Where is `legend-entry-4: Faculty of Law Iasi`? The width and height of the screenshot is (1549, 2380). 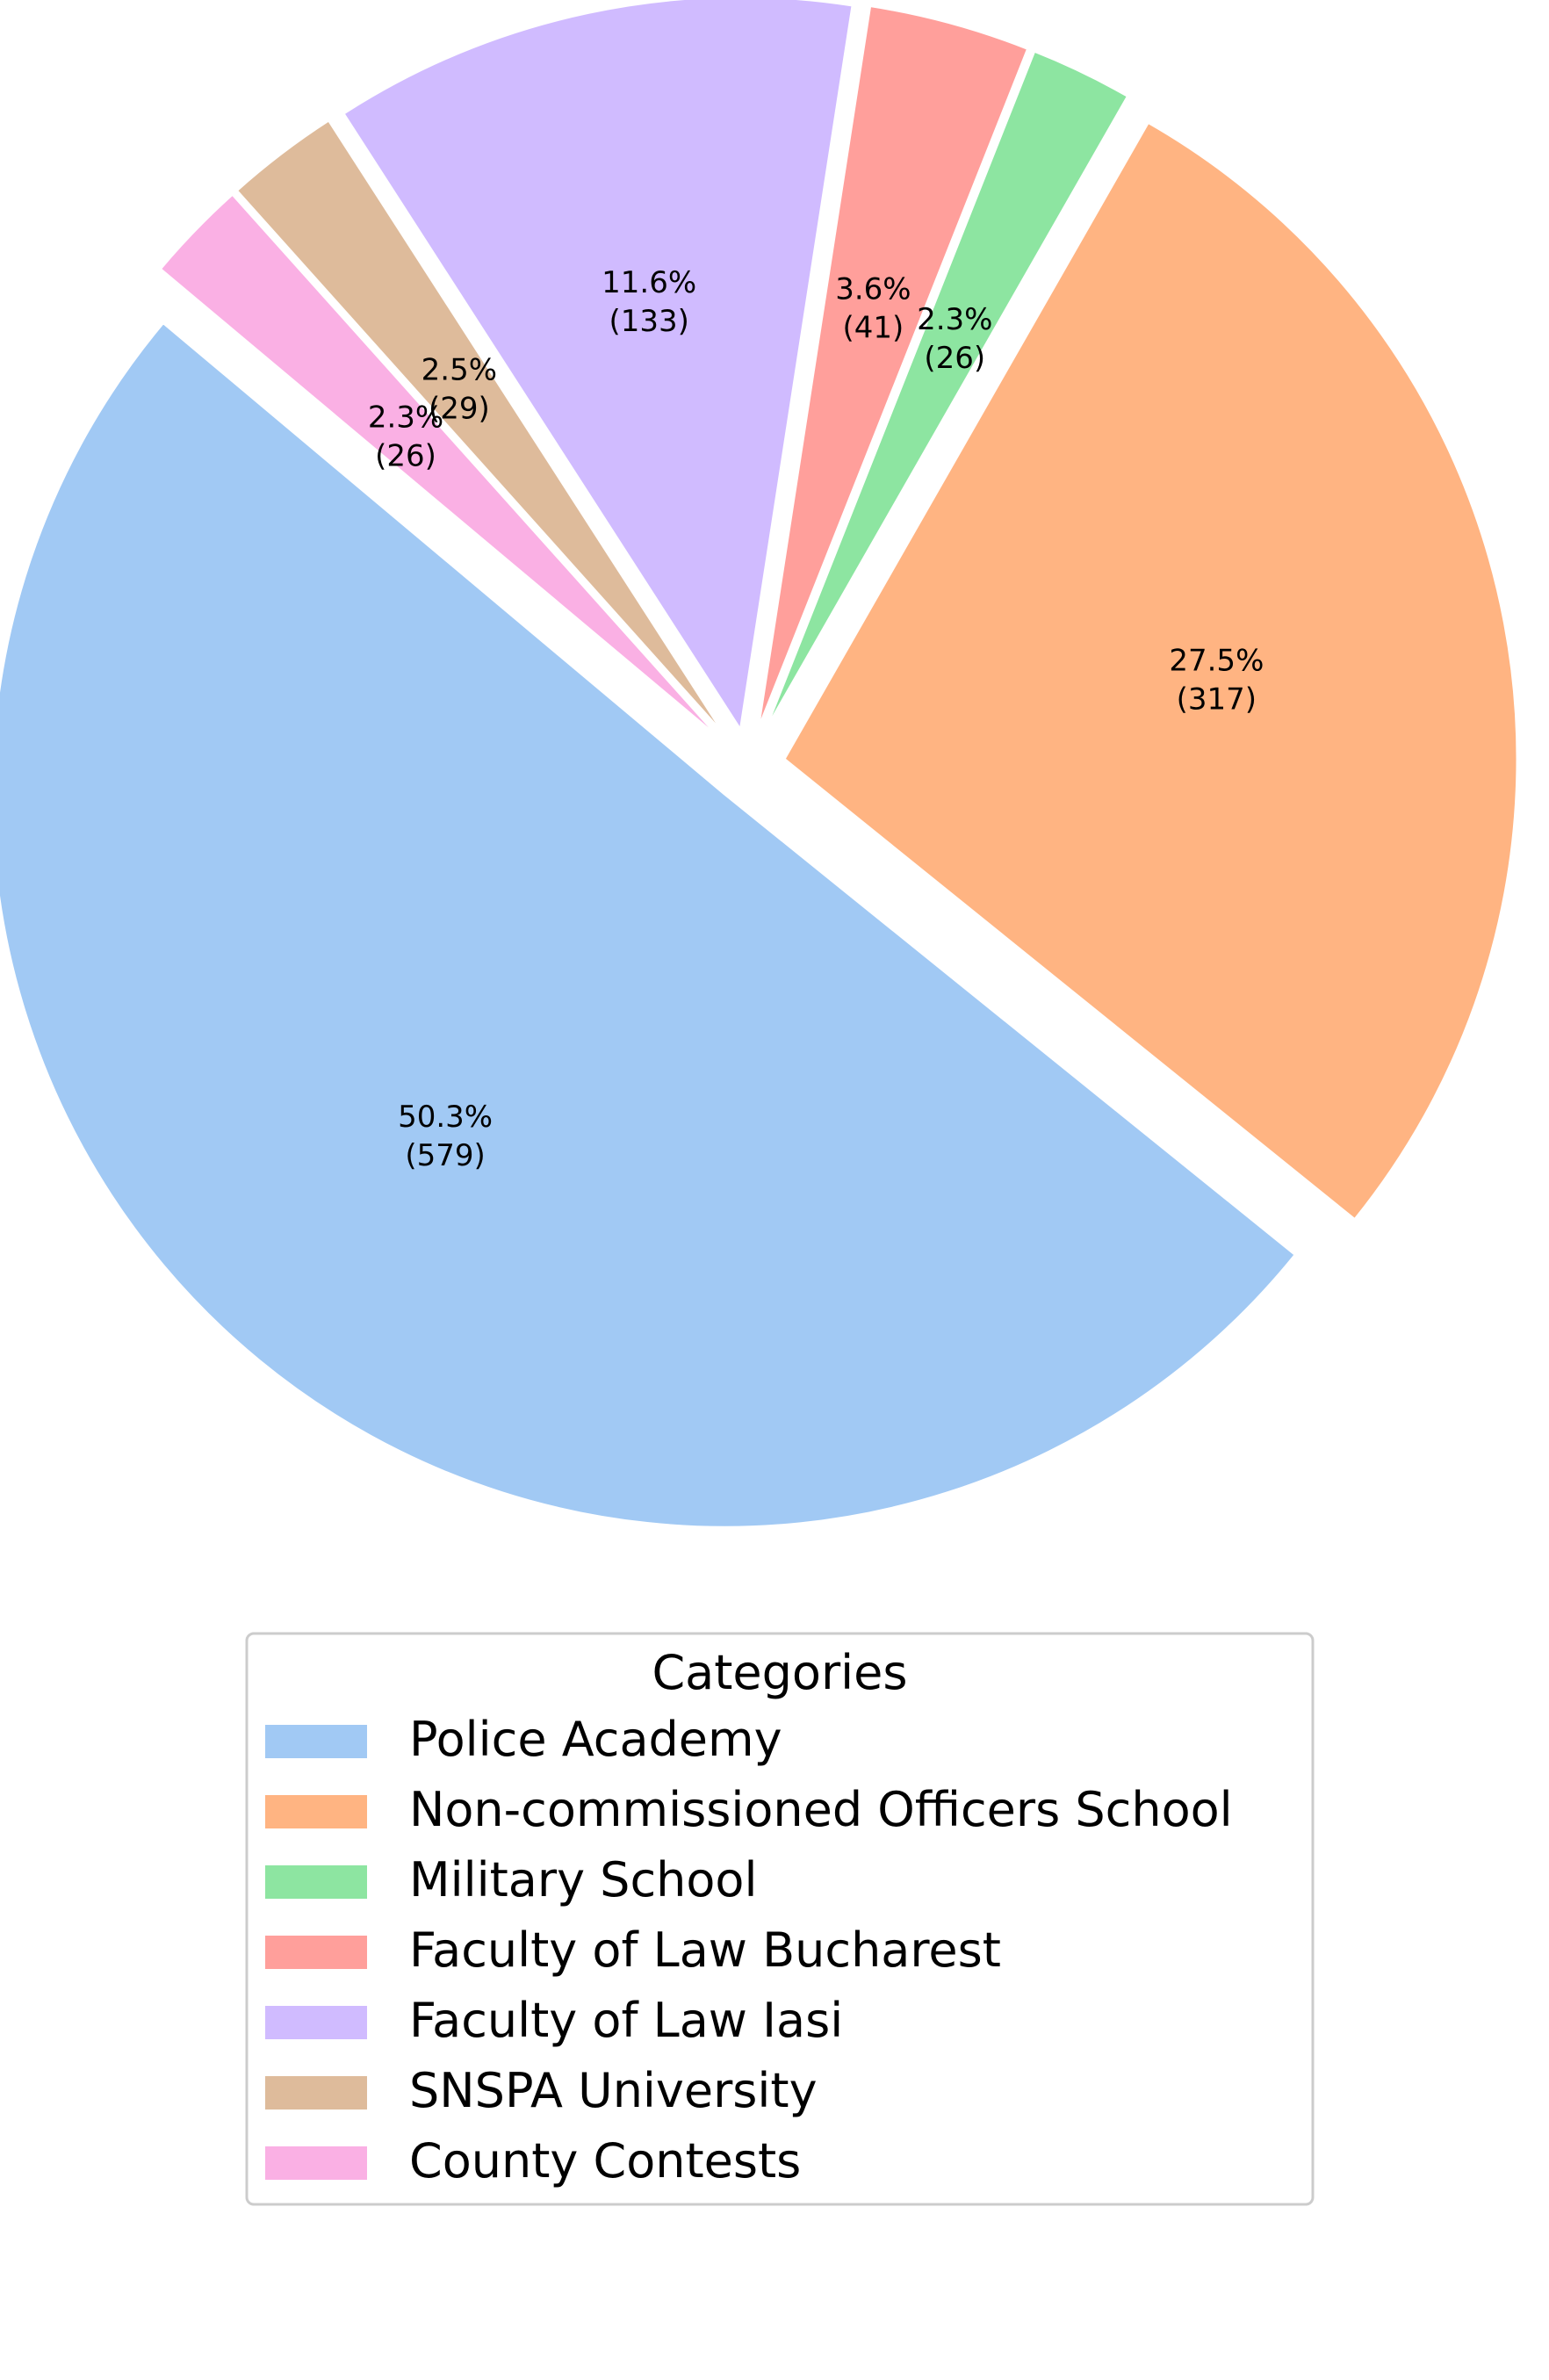
legend-entry-4: Faculty of Law Iasi is located at coordinates (554, 2020).